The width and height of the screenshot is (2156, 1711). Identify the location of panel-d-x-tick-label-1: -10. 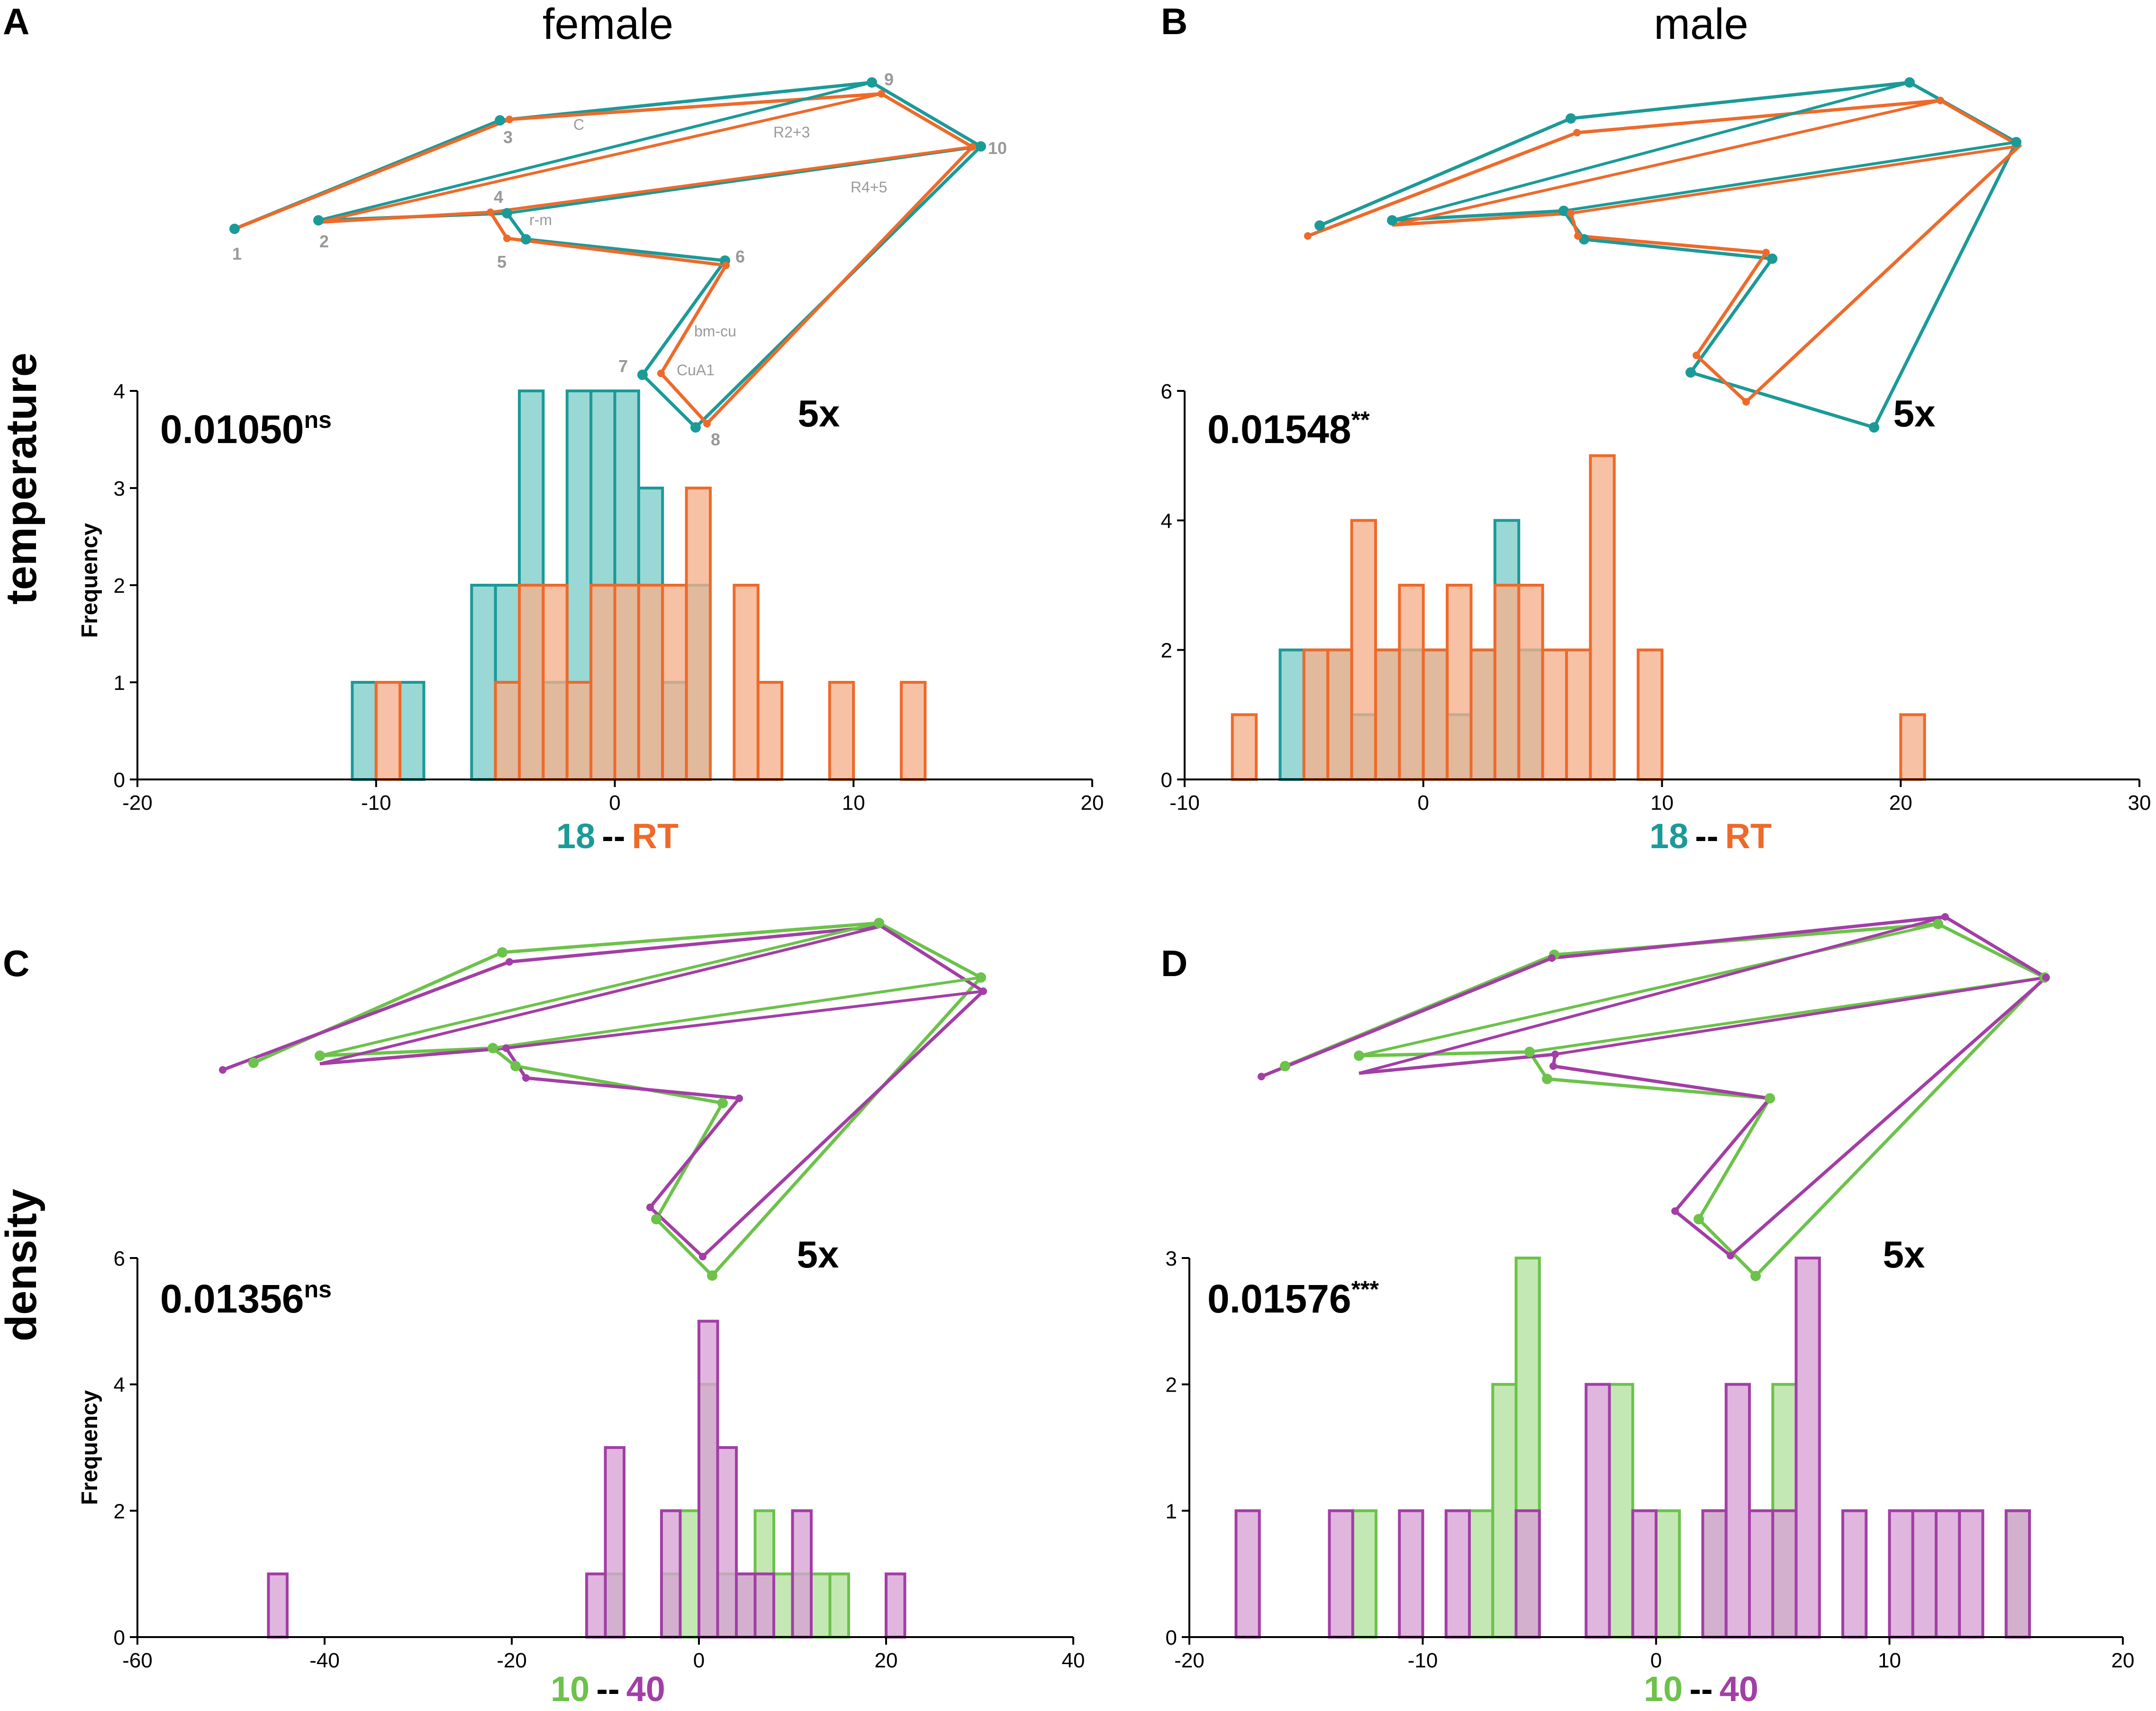
(1423, 1660).